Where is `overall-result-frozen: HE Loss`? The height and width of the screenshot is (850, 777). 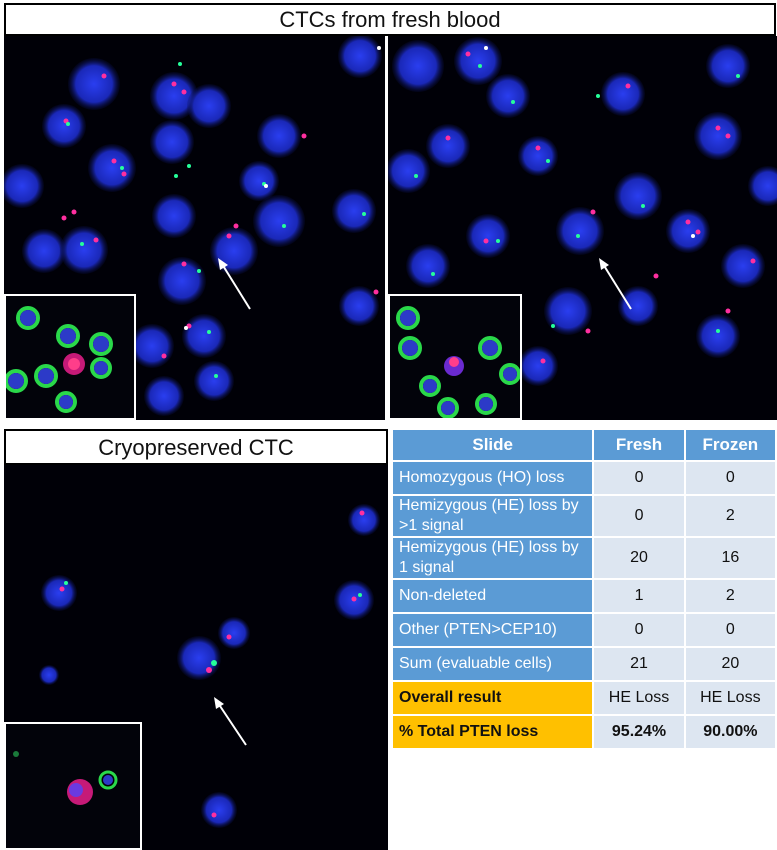 overall-result-frozen: HE Loss is located at coordinates (730, 698).